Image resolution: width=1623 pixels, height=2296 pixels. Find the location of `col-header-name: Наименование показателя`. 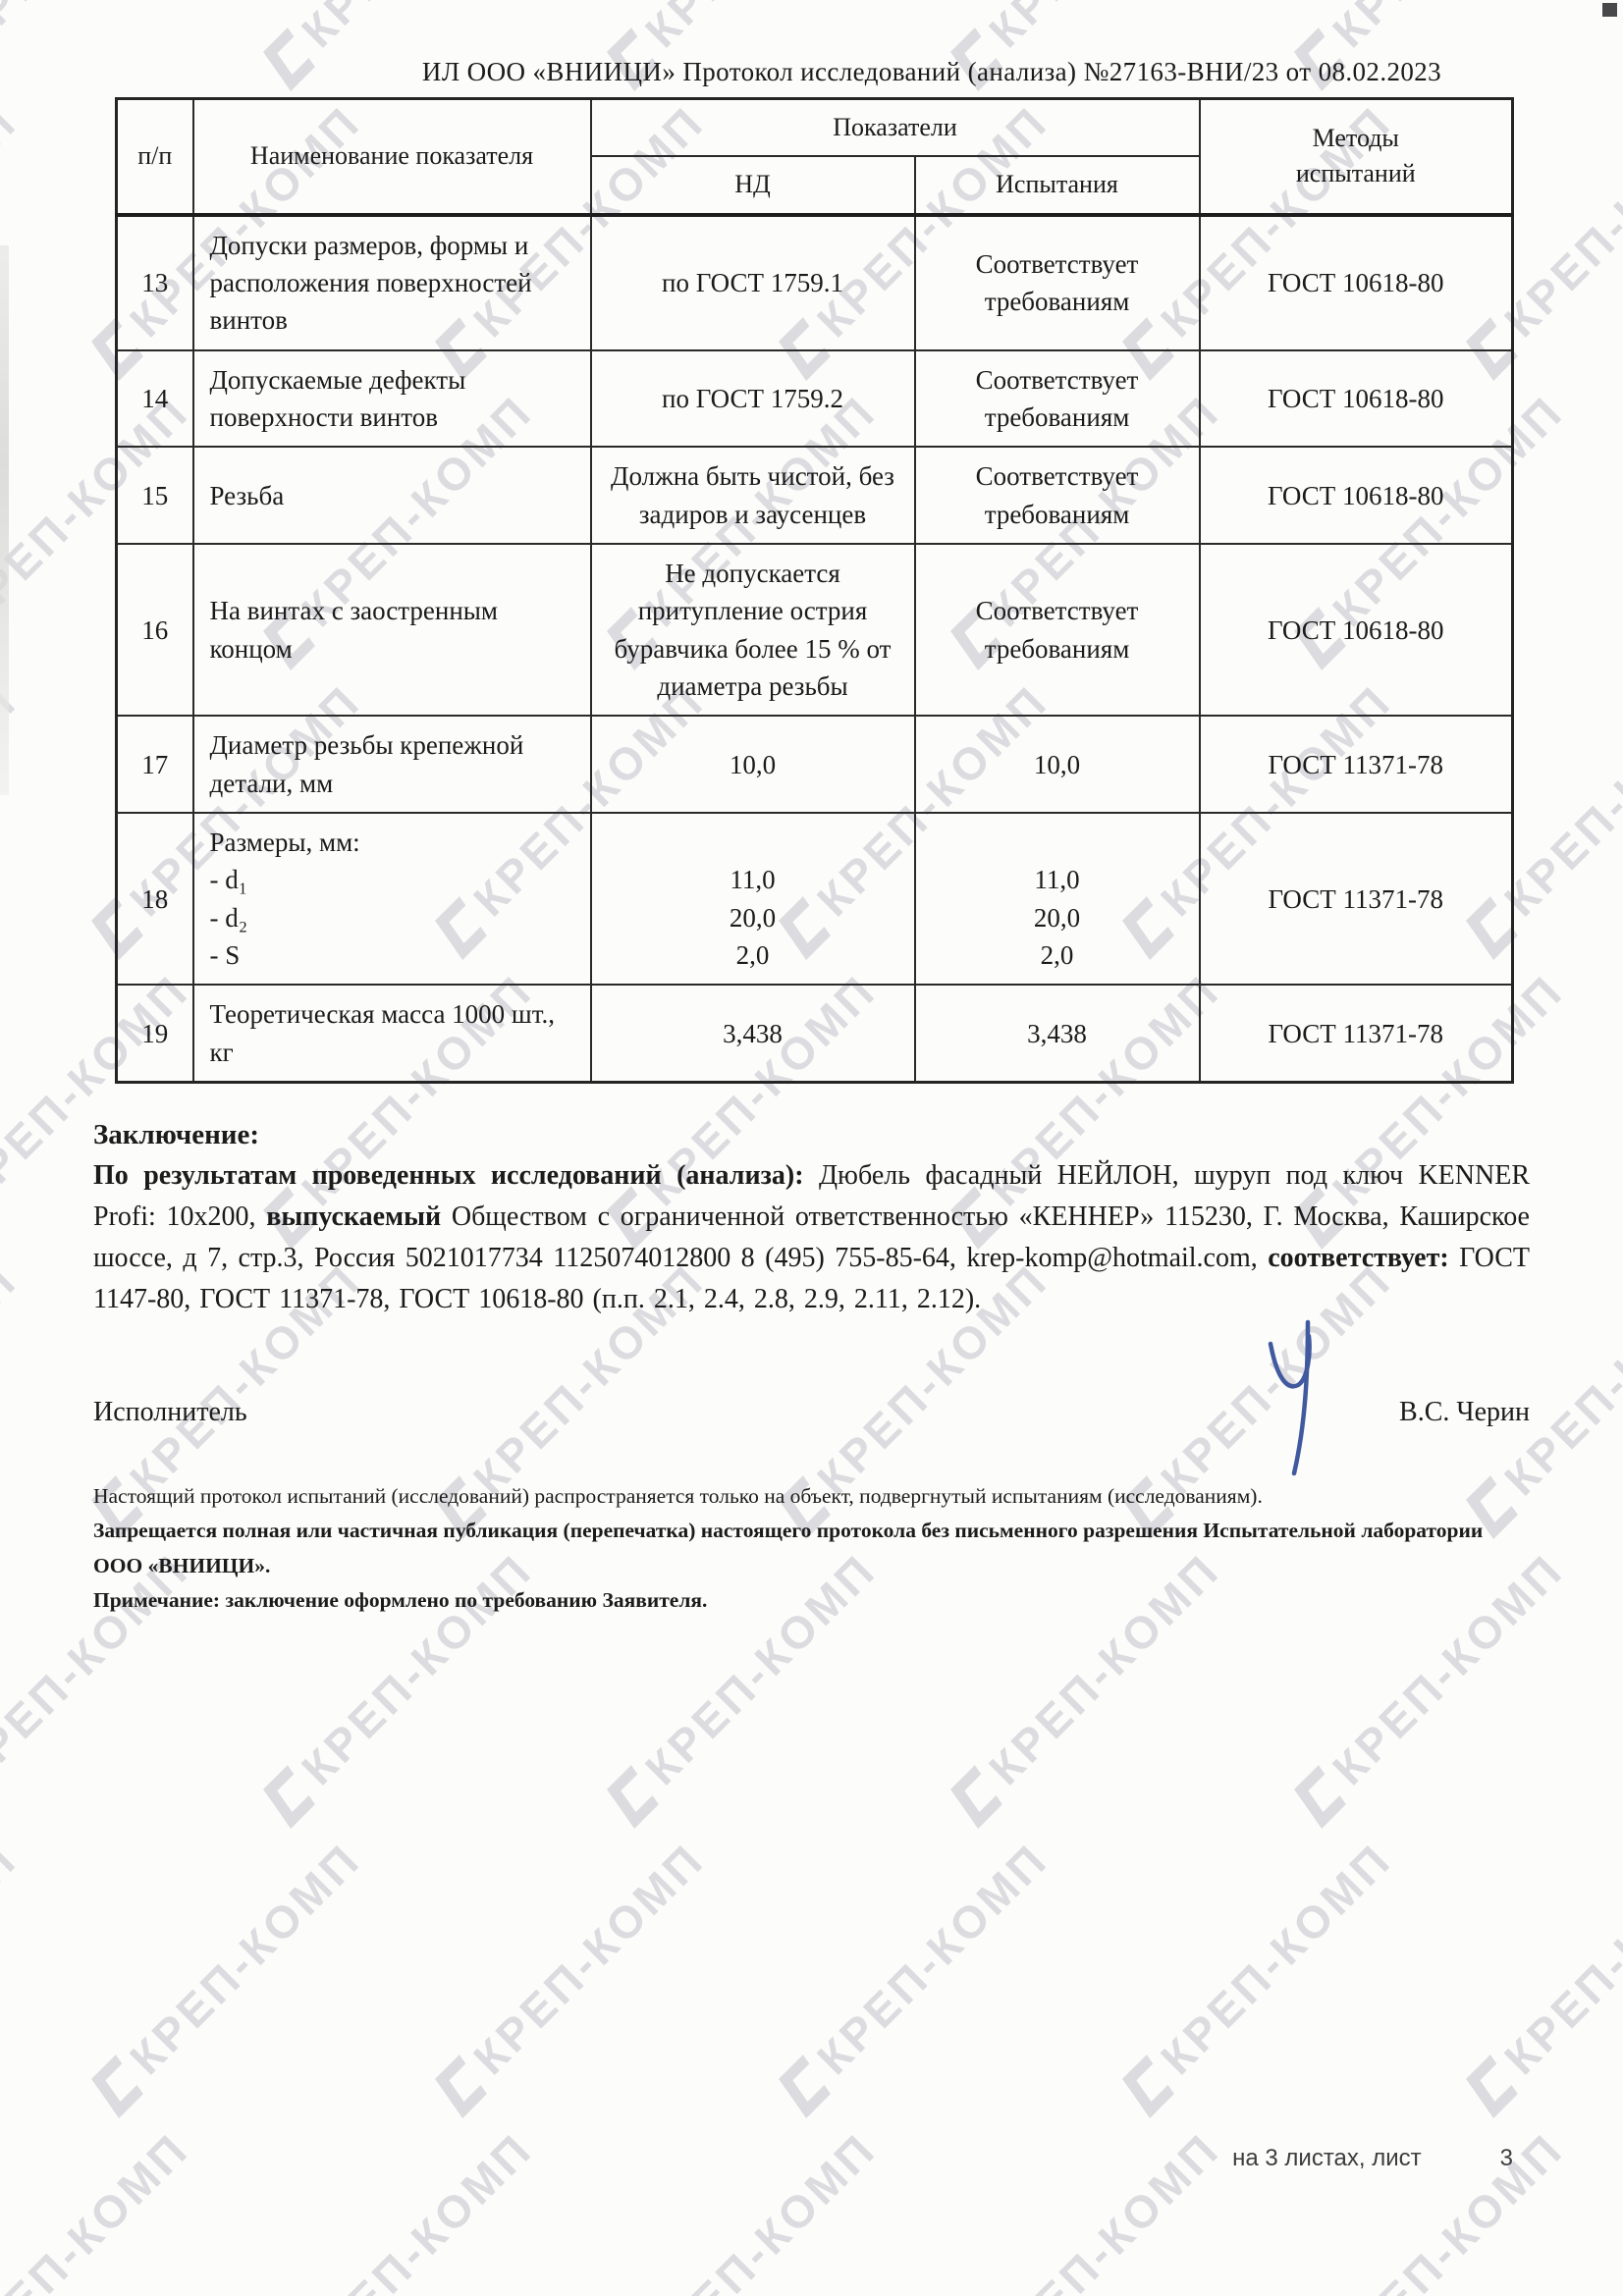

col-header-name: Наименование показателя is located at coordinates (392, 157).